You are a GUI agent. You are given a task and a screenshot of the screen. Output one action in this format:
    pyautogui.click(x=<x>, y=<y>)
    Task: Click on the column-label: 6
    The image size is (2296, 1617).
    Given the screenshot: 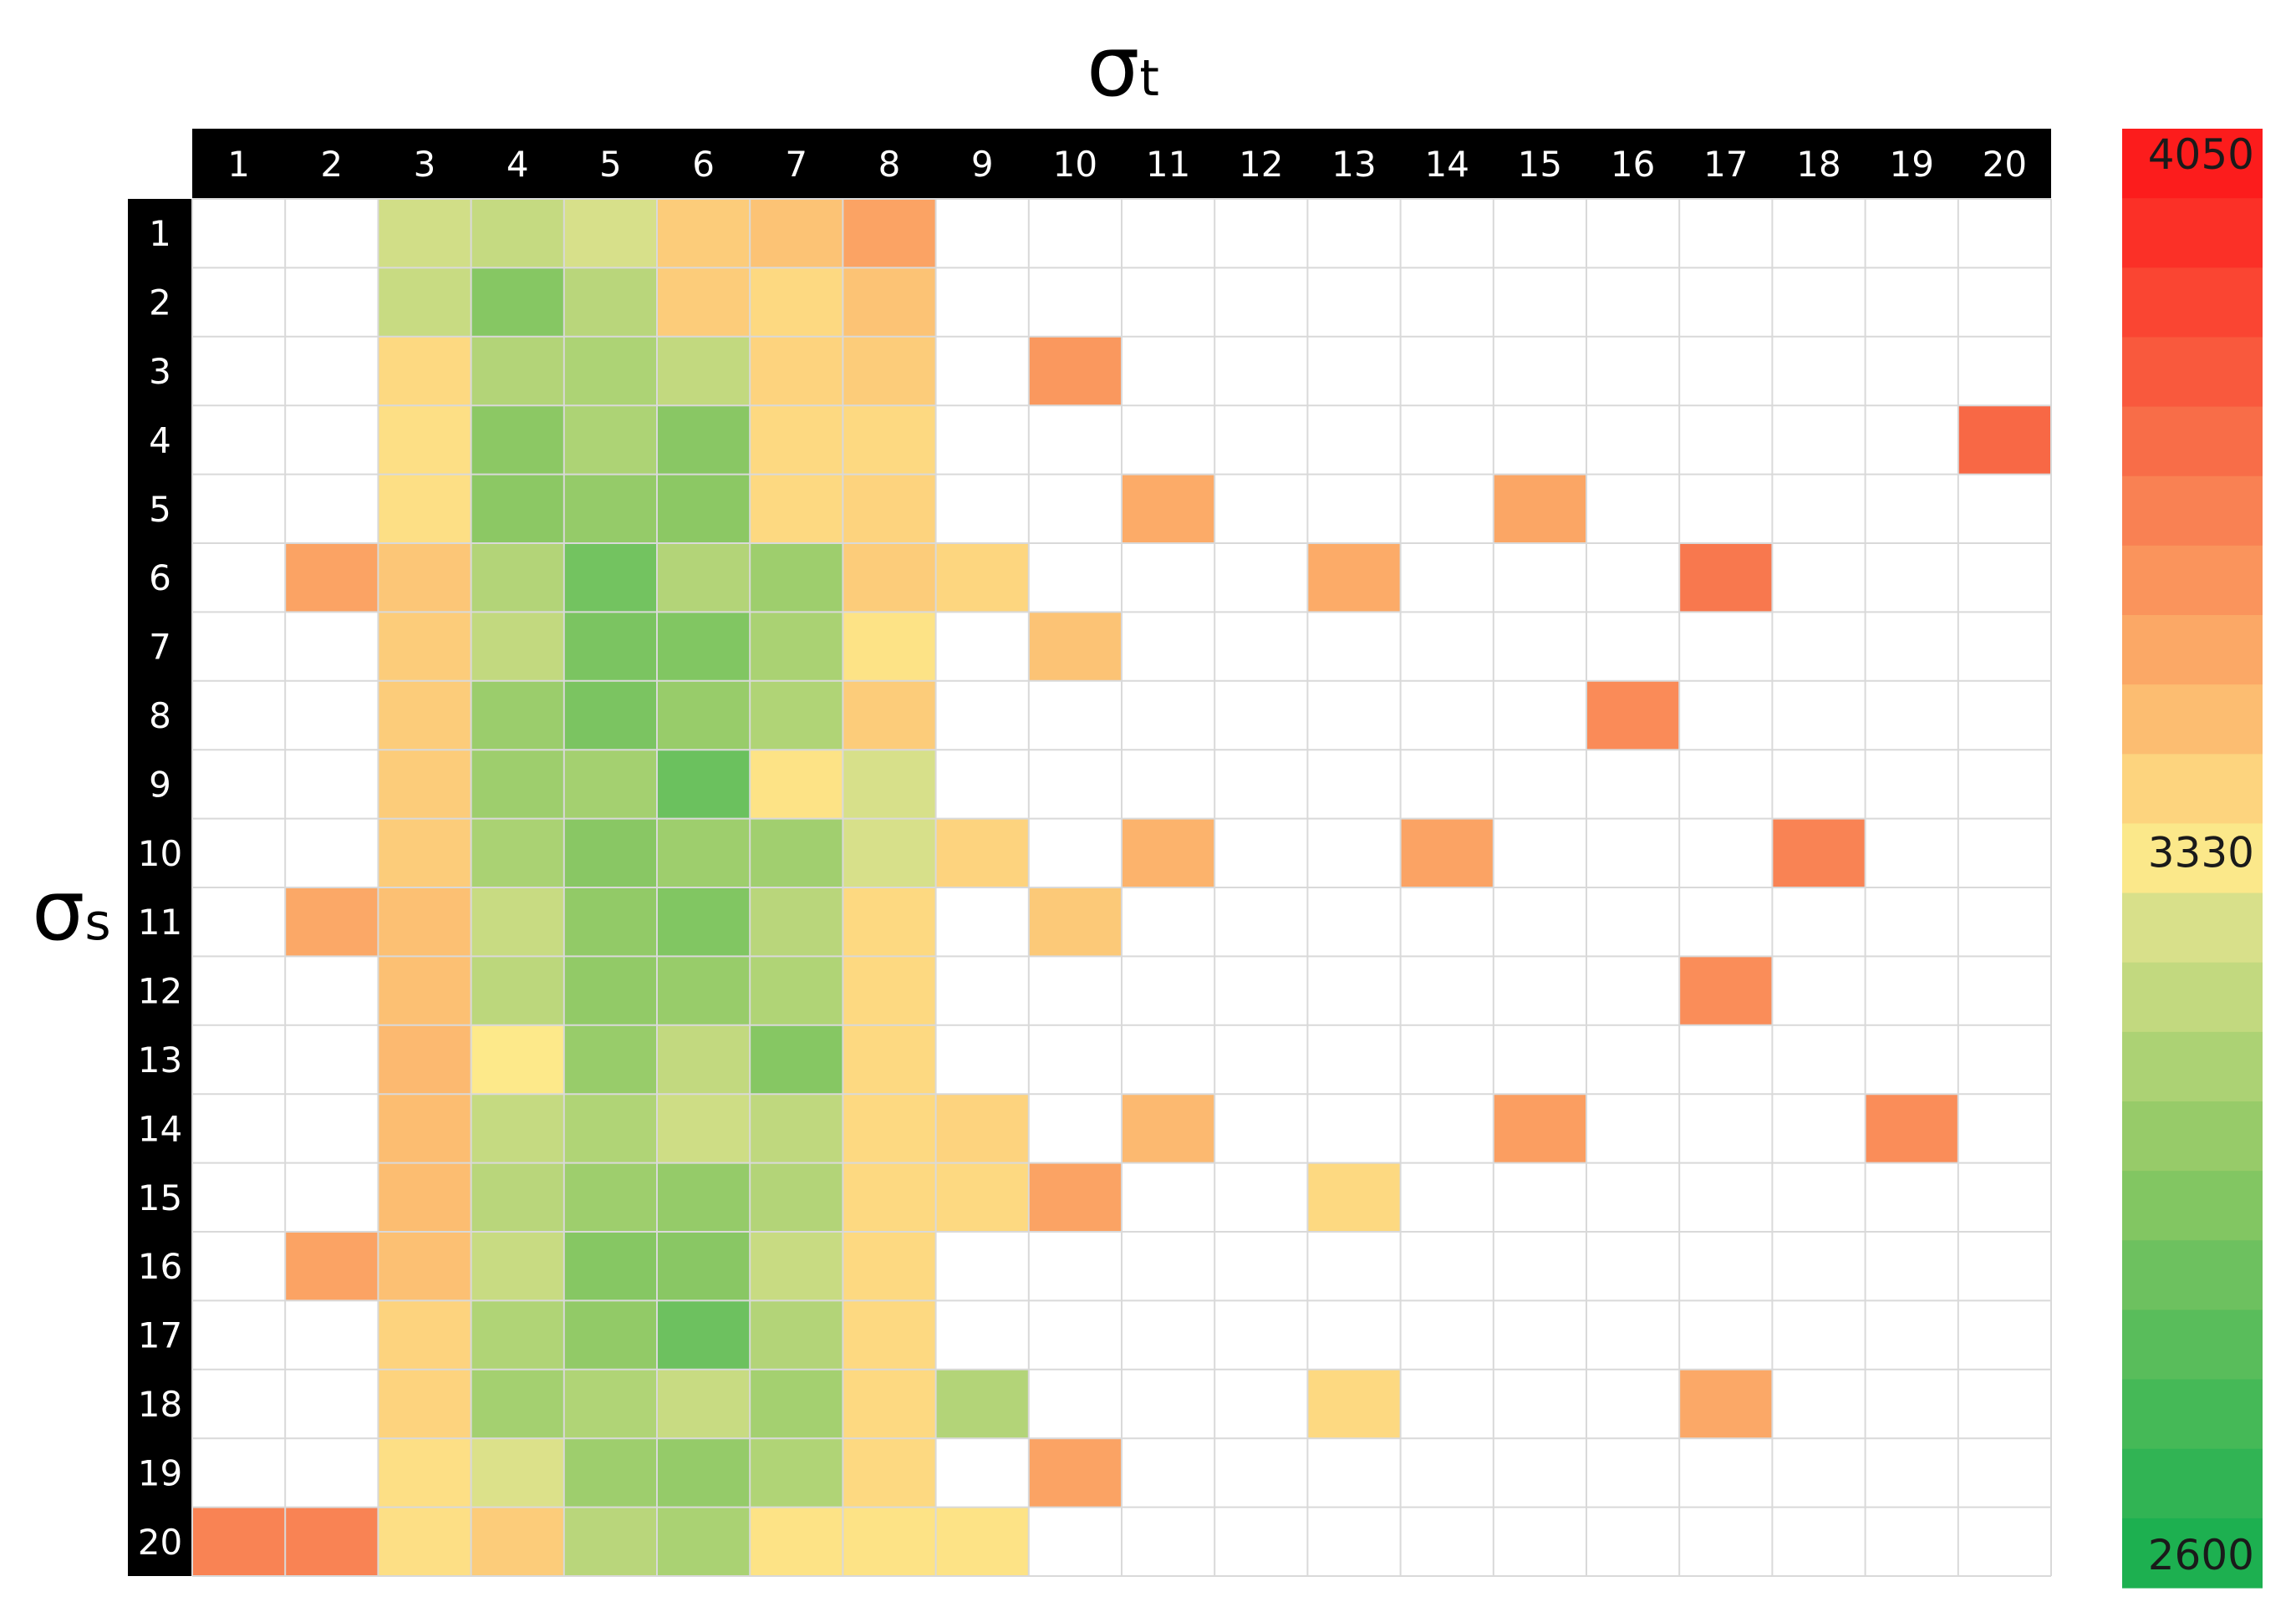 What is the action you would take?
    pyautogui.click(x=703, y=165)
    